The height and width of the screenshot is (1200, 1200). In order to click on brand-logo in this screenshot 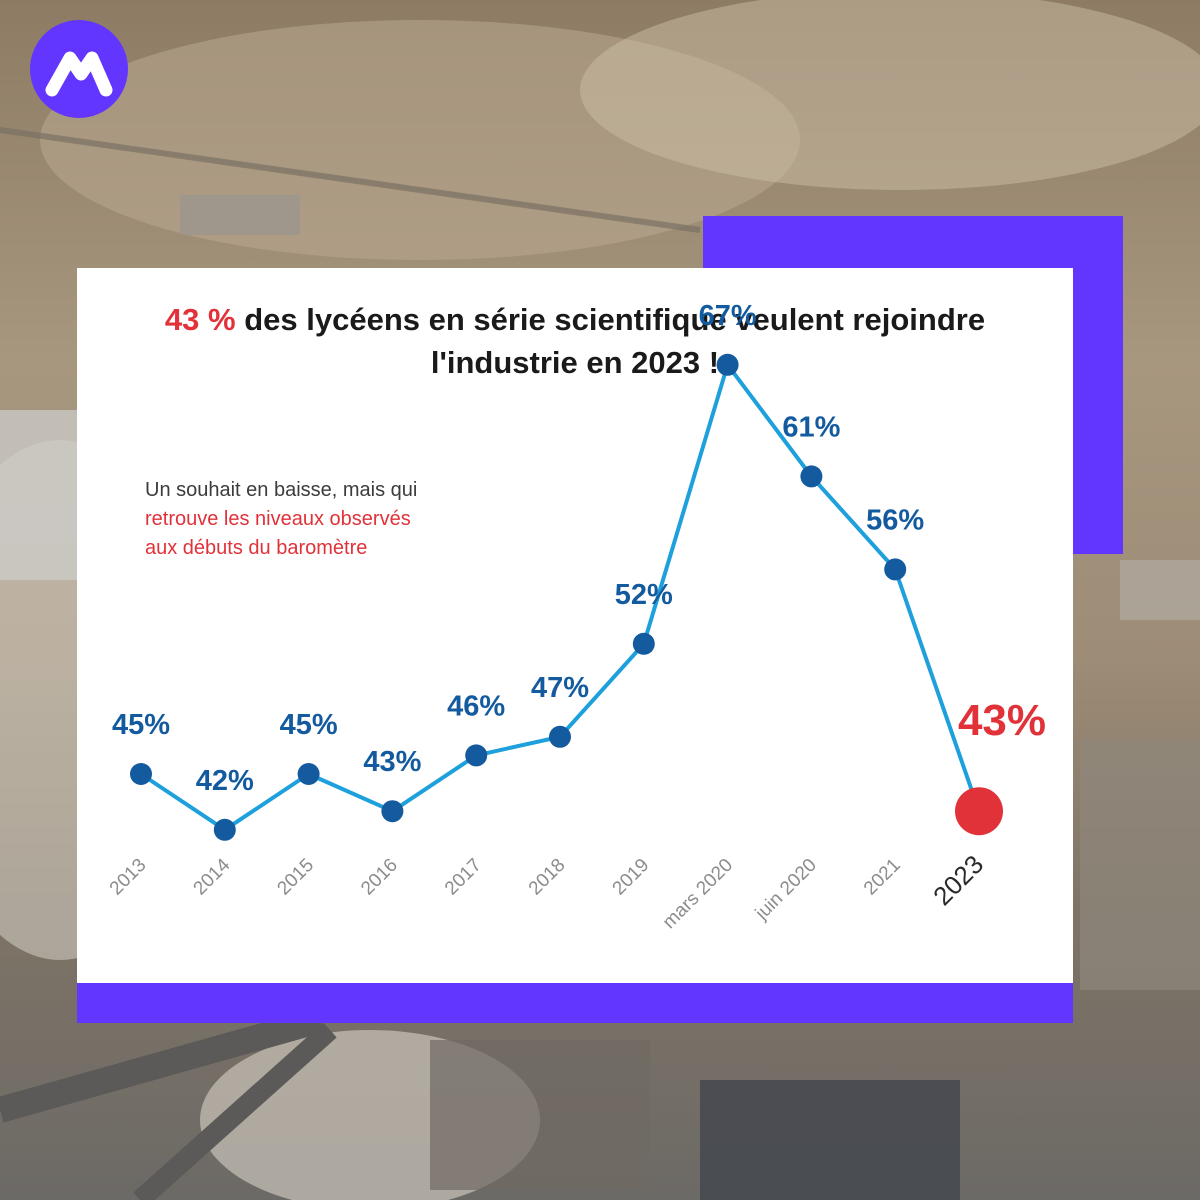, I will do `click(79, 69)`.